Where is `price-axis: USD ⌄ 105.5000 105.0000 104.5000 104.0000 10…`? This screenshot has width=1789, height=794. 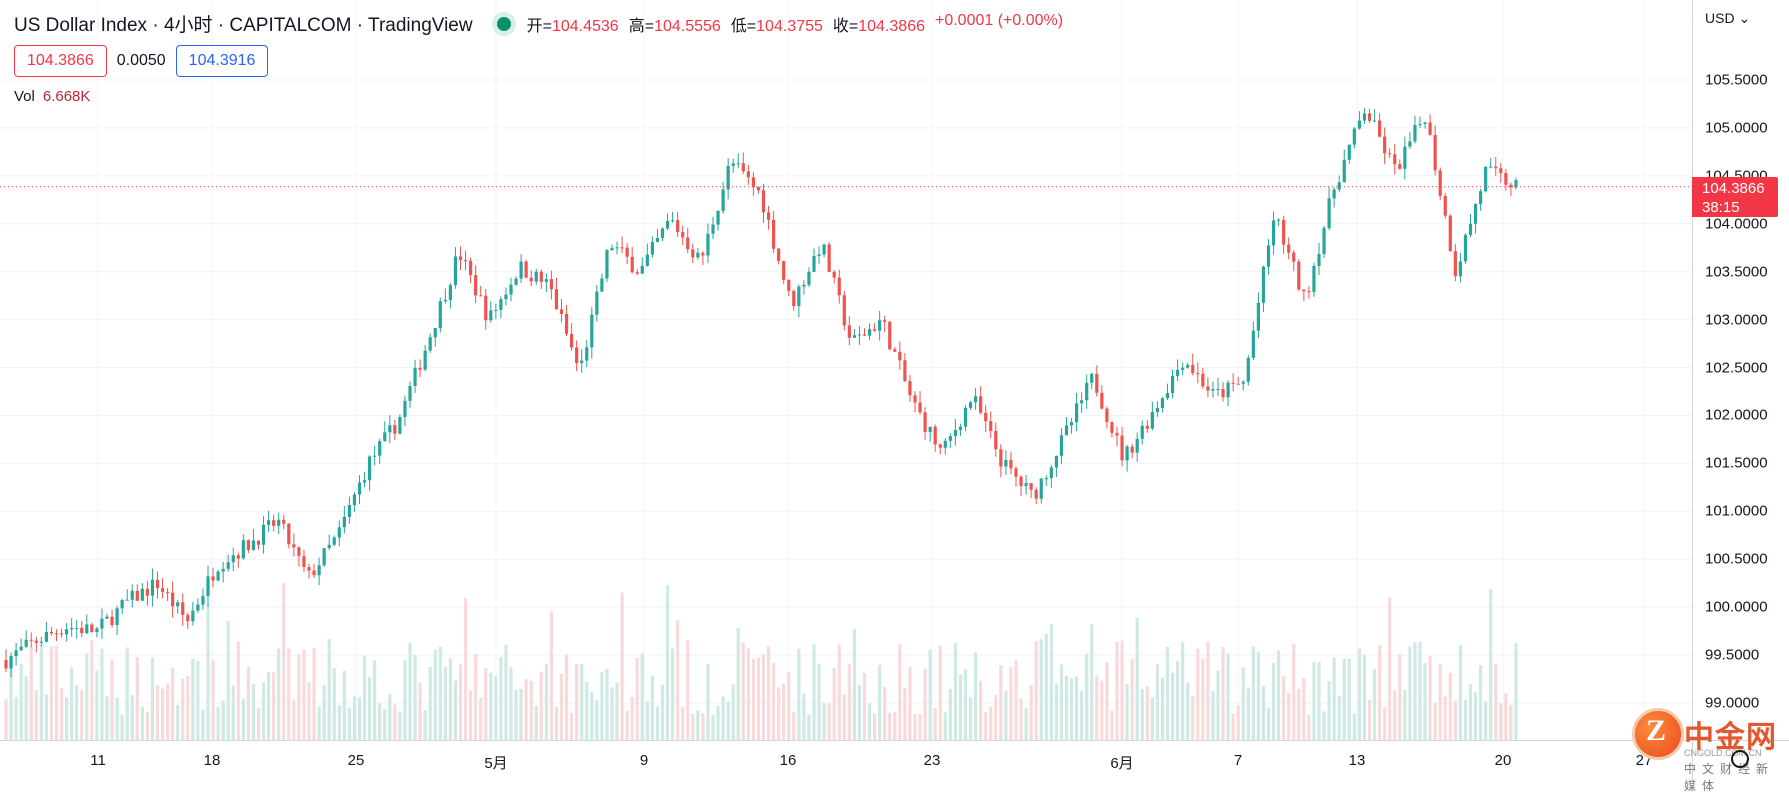 price-axis: USD ⌄ 105.5000 105.0000 104.5000 104.0000 10… is located at coordinates (1740, 370).